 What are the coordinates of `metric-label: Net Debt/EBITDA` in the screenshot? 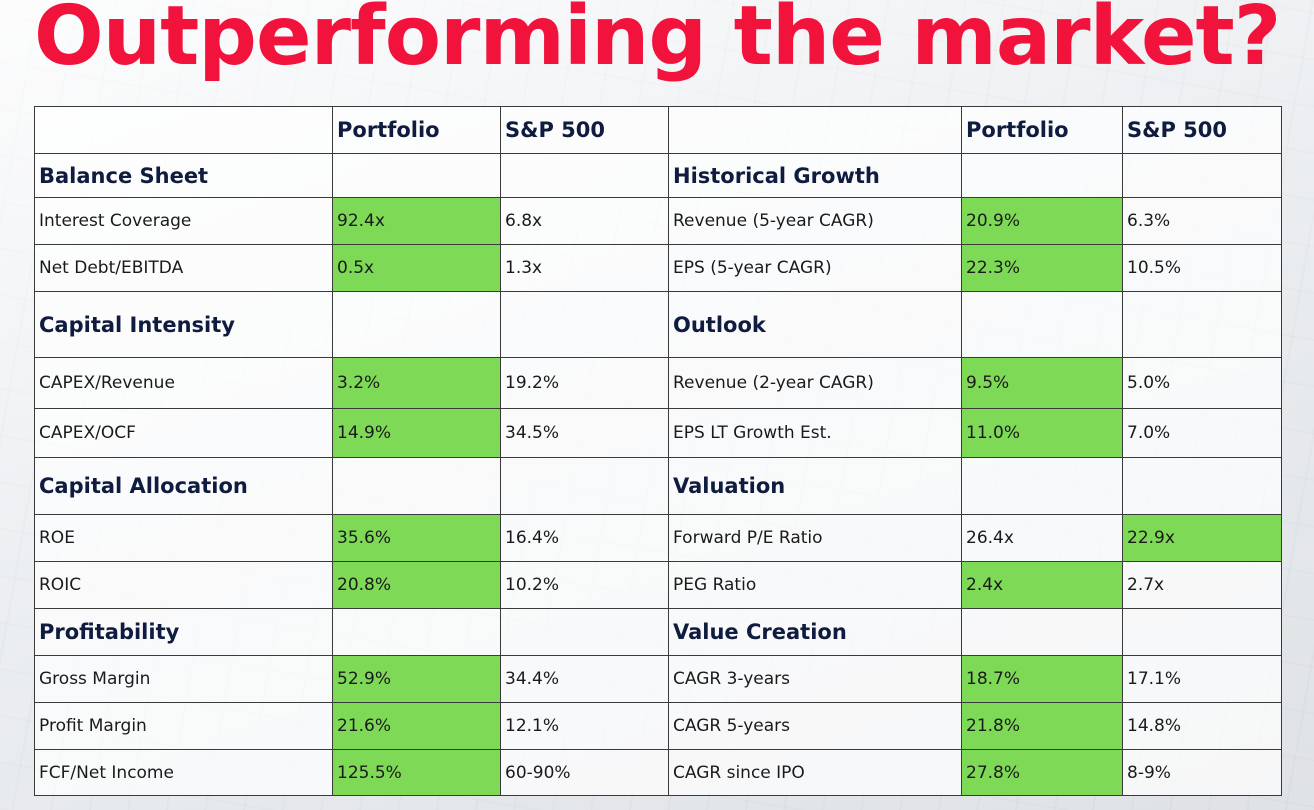 It's located at (183, 268).